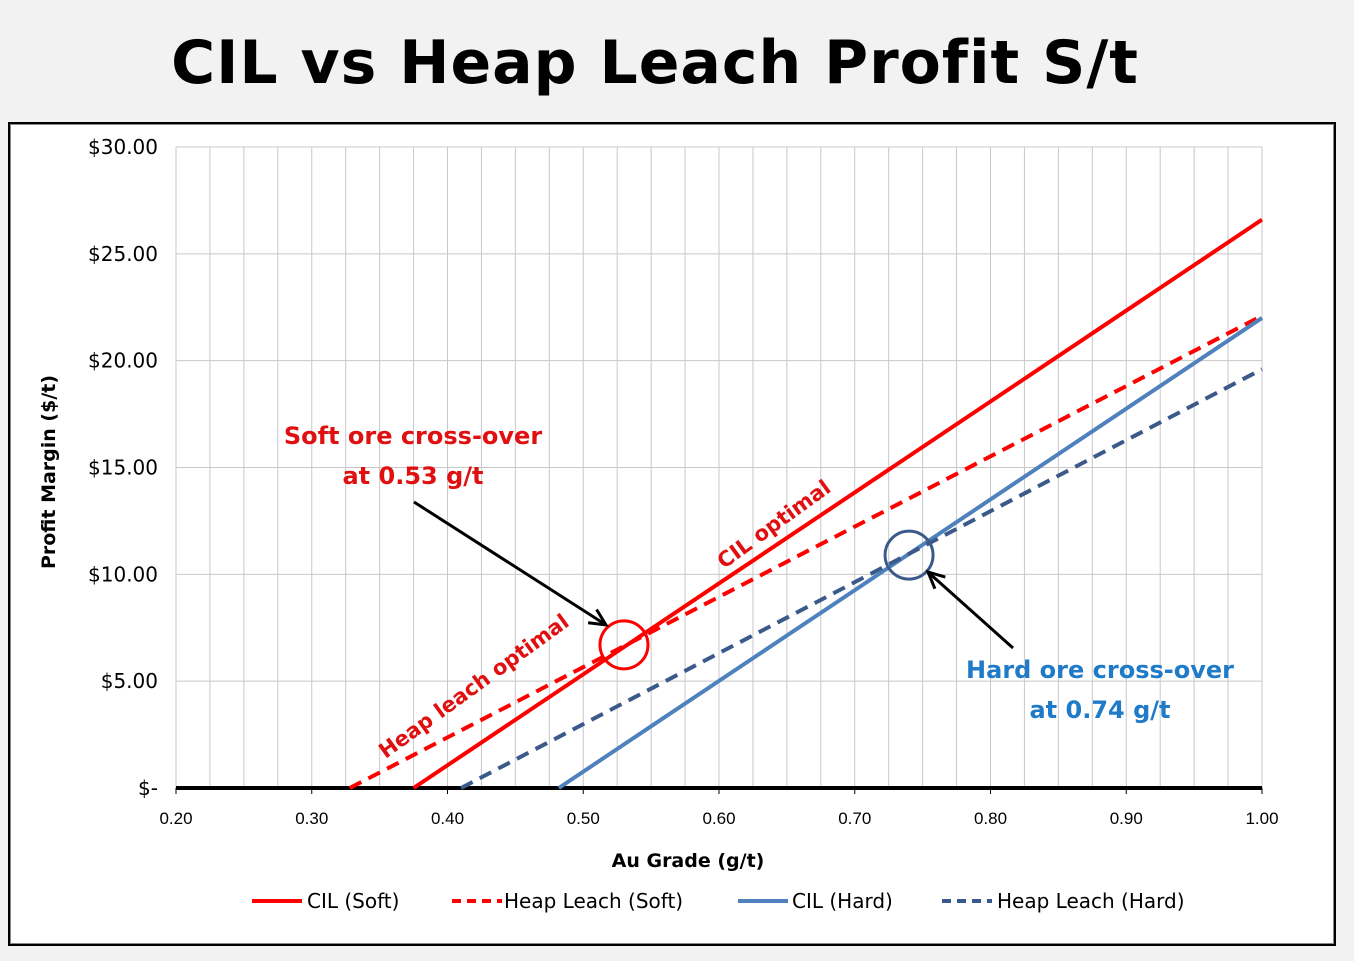  Describe the element at coordinates (353, 901) in the screenshot. I see `legend-label-cil-soft: CIL (Soft)` at that location.